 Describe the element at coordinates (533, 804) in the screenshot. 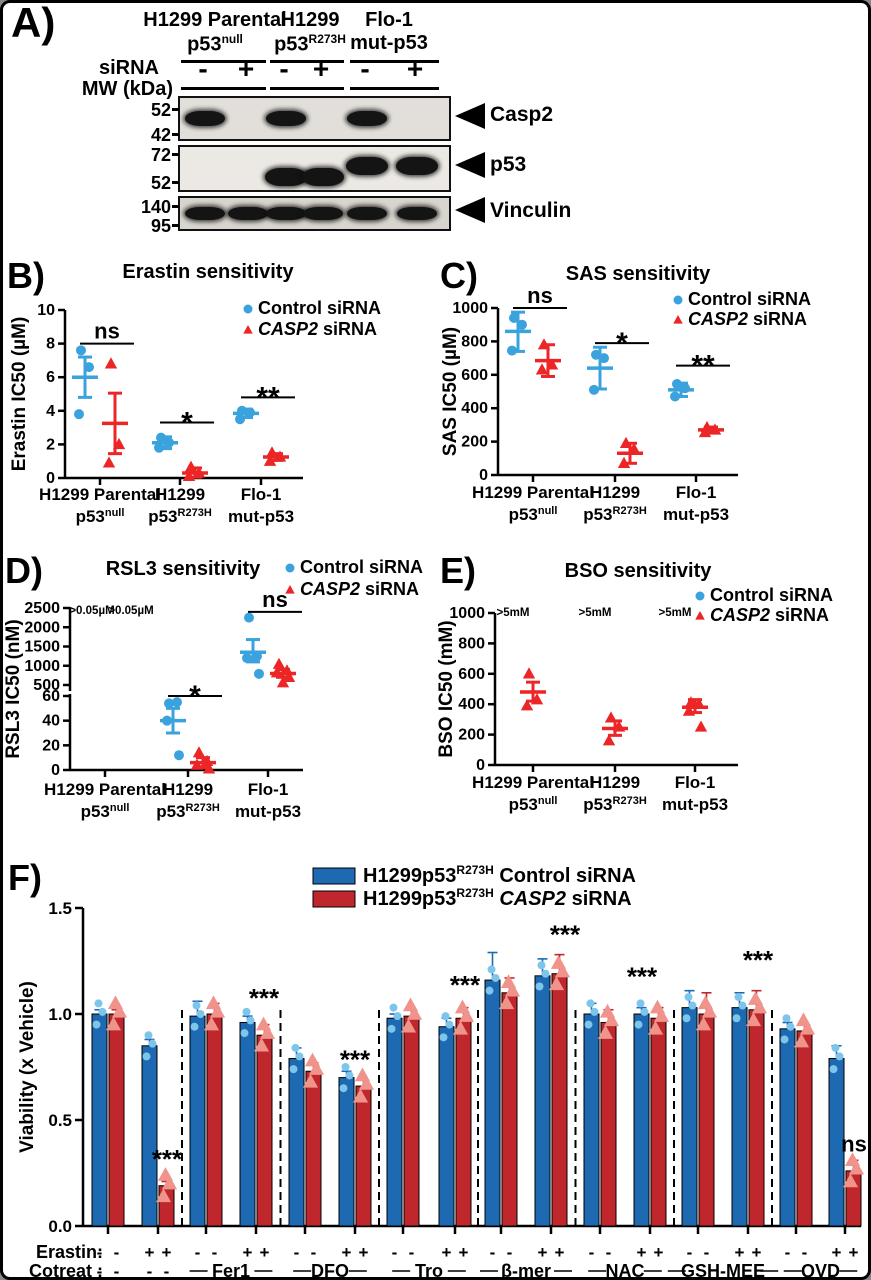

I see `group-sublabel: p53null` at that location.